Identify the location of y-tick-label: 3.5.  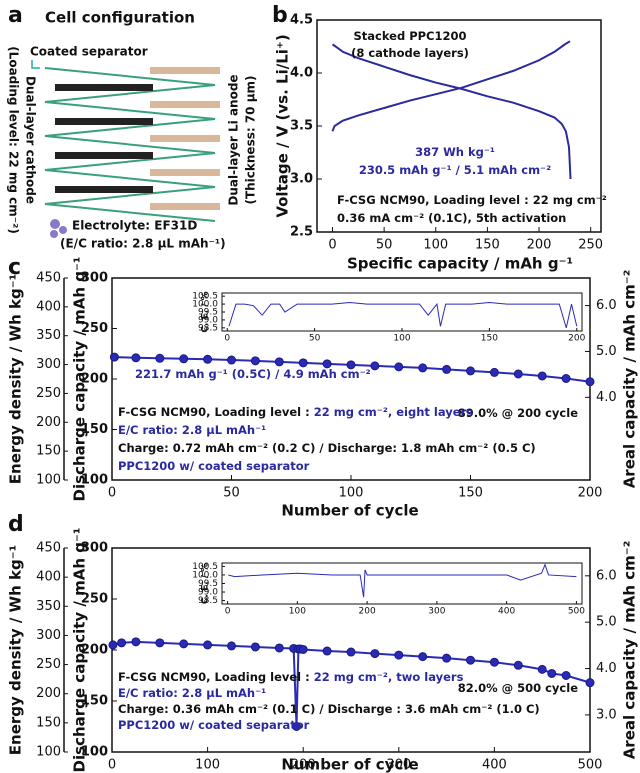
(301, 126).